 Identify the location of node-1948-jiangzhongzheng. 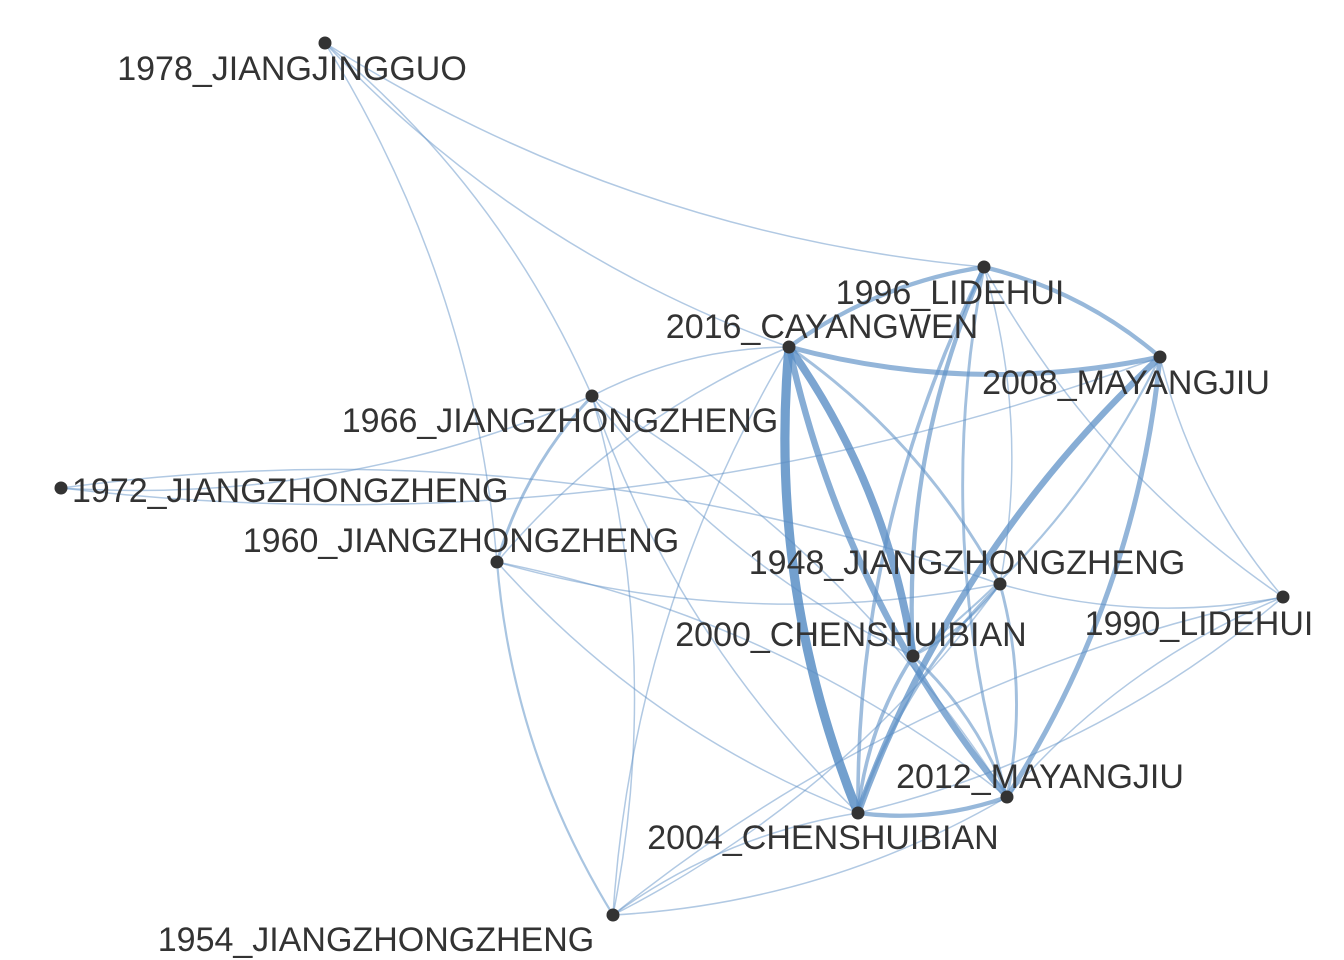
(1000, 584).